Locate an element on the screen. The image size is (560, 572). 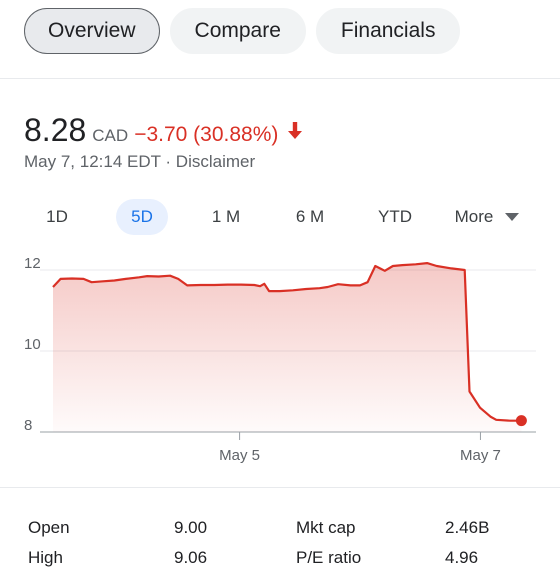
tab-overview: Overview is located at coordinates (92, 31).